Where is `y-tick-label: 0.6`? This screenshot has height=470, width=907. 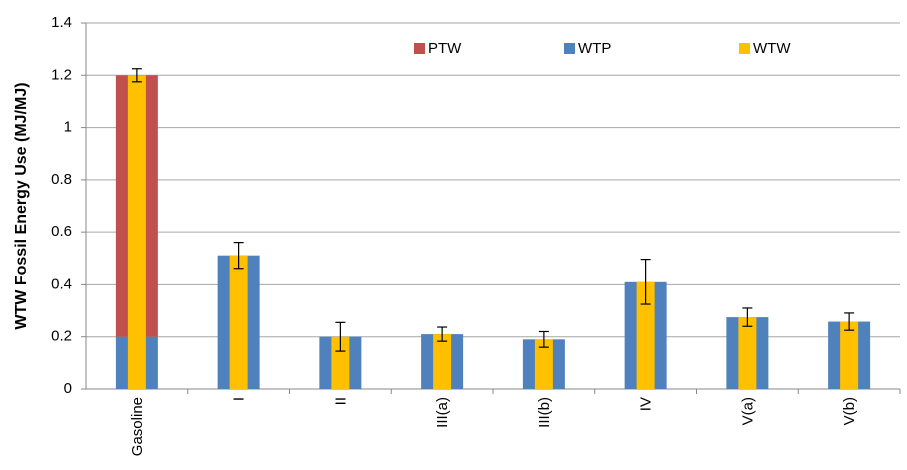
y-tick-label: 0.6 is located at coordinates (61, 231).